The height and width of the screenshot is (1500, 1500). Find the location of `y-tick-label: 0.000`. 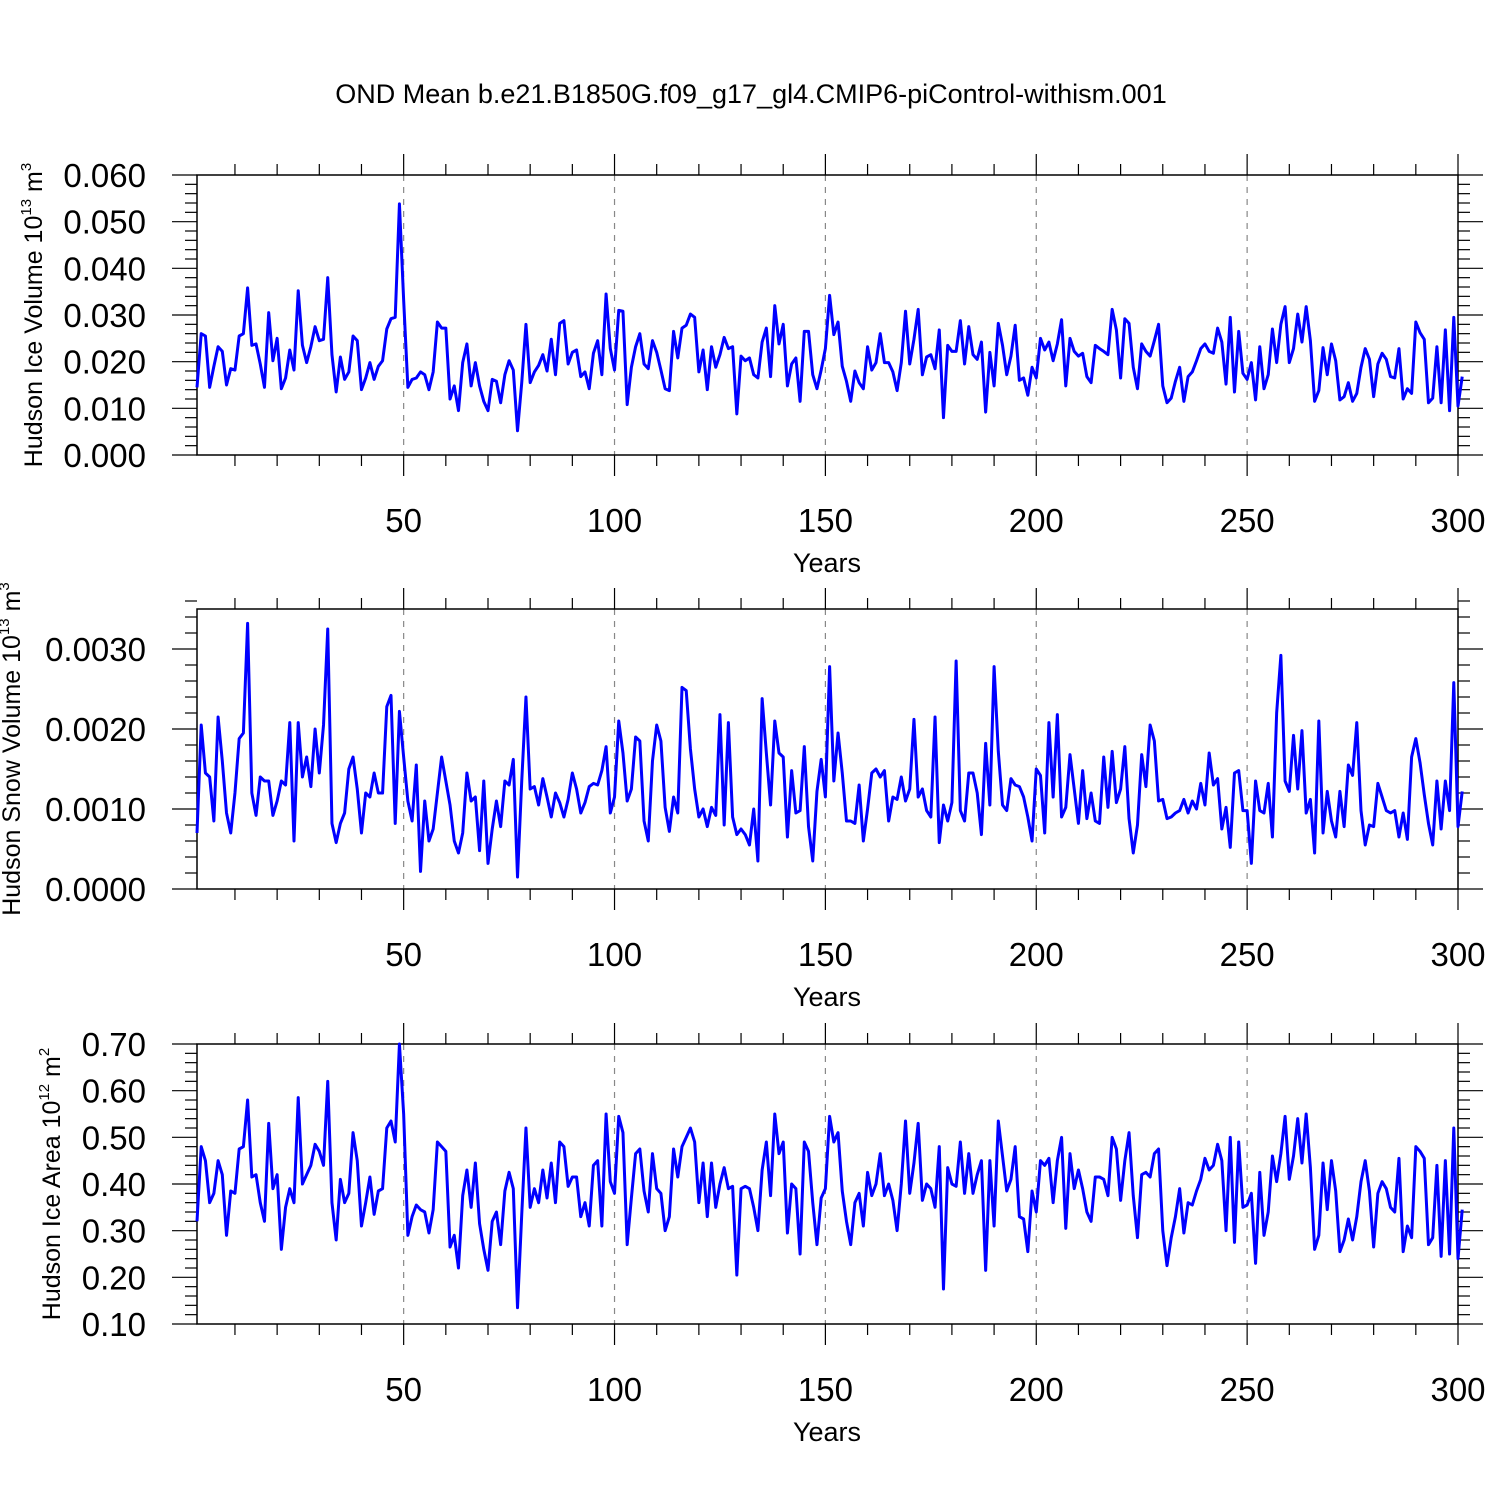

y-tick-label: 0.000 is located at coordinates (104, 455).